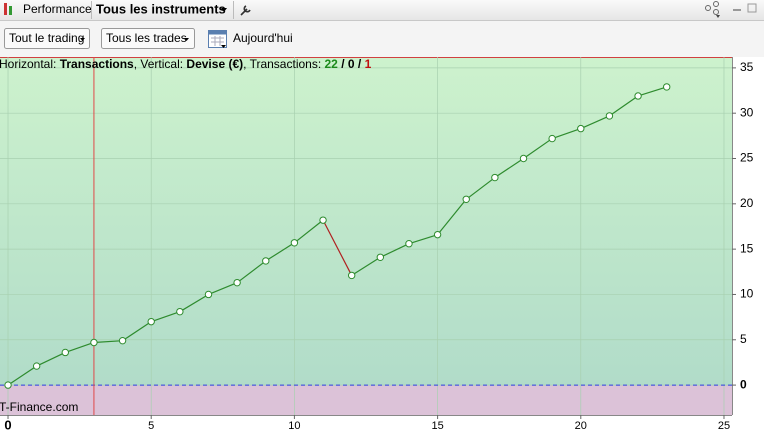  I want to click on y-tick-label: 30, so click(747, 112).